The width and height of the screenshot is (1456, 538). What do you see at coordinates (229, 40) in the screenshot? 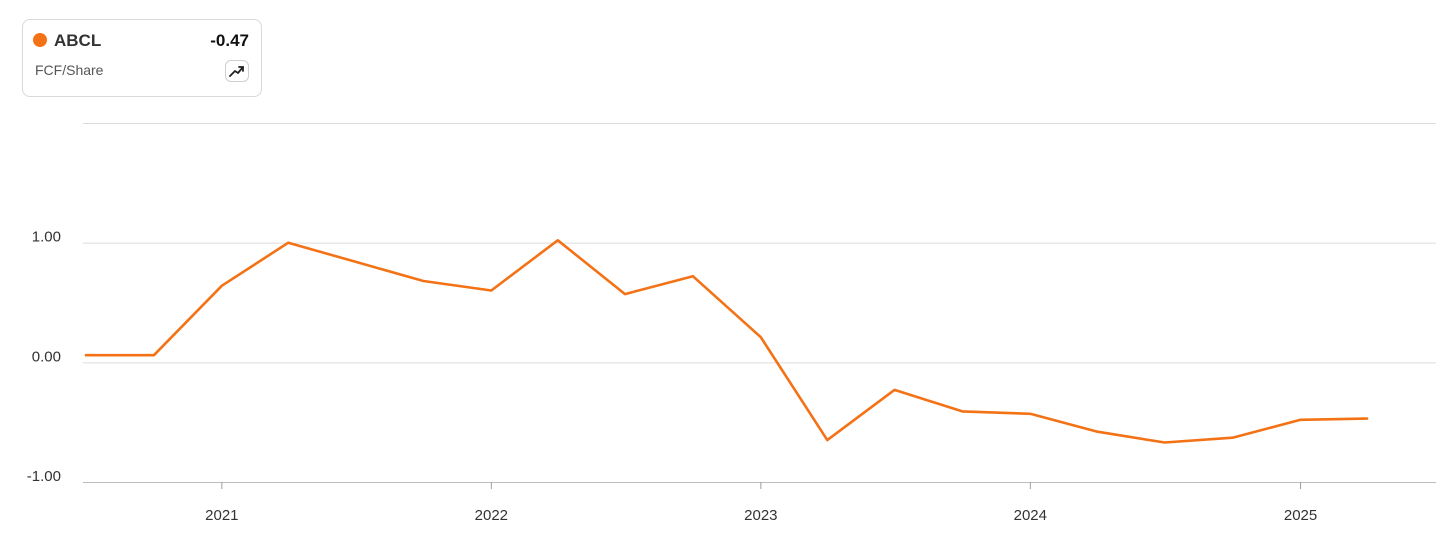
I see `legend-value: -0.47` at bounding box center [229, 40].